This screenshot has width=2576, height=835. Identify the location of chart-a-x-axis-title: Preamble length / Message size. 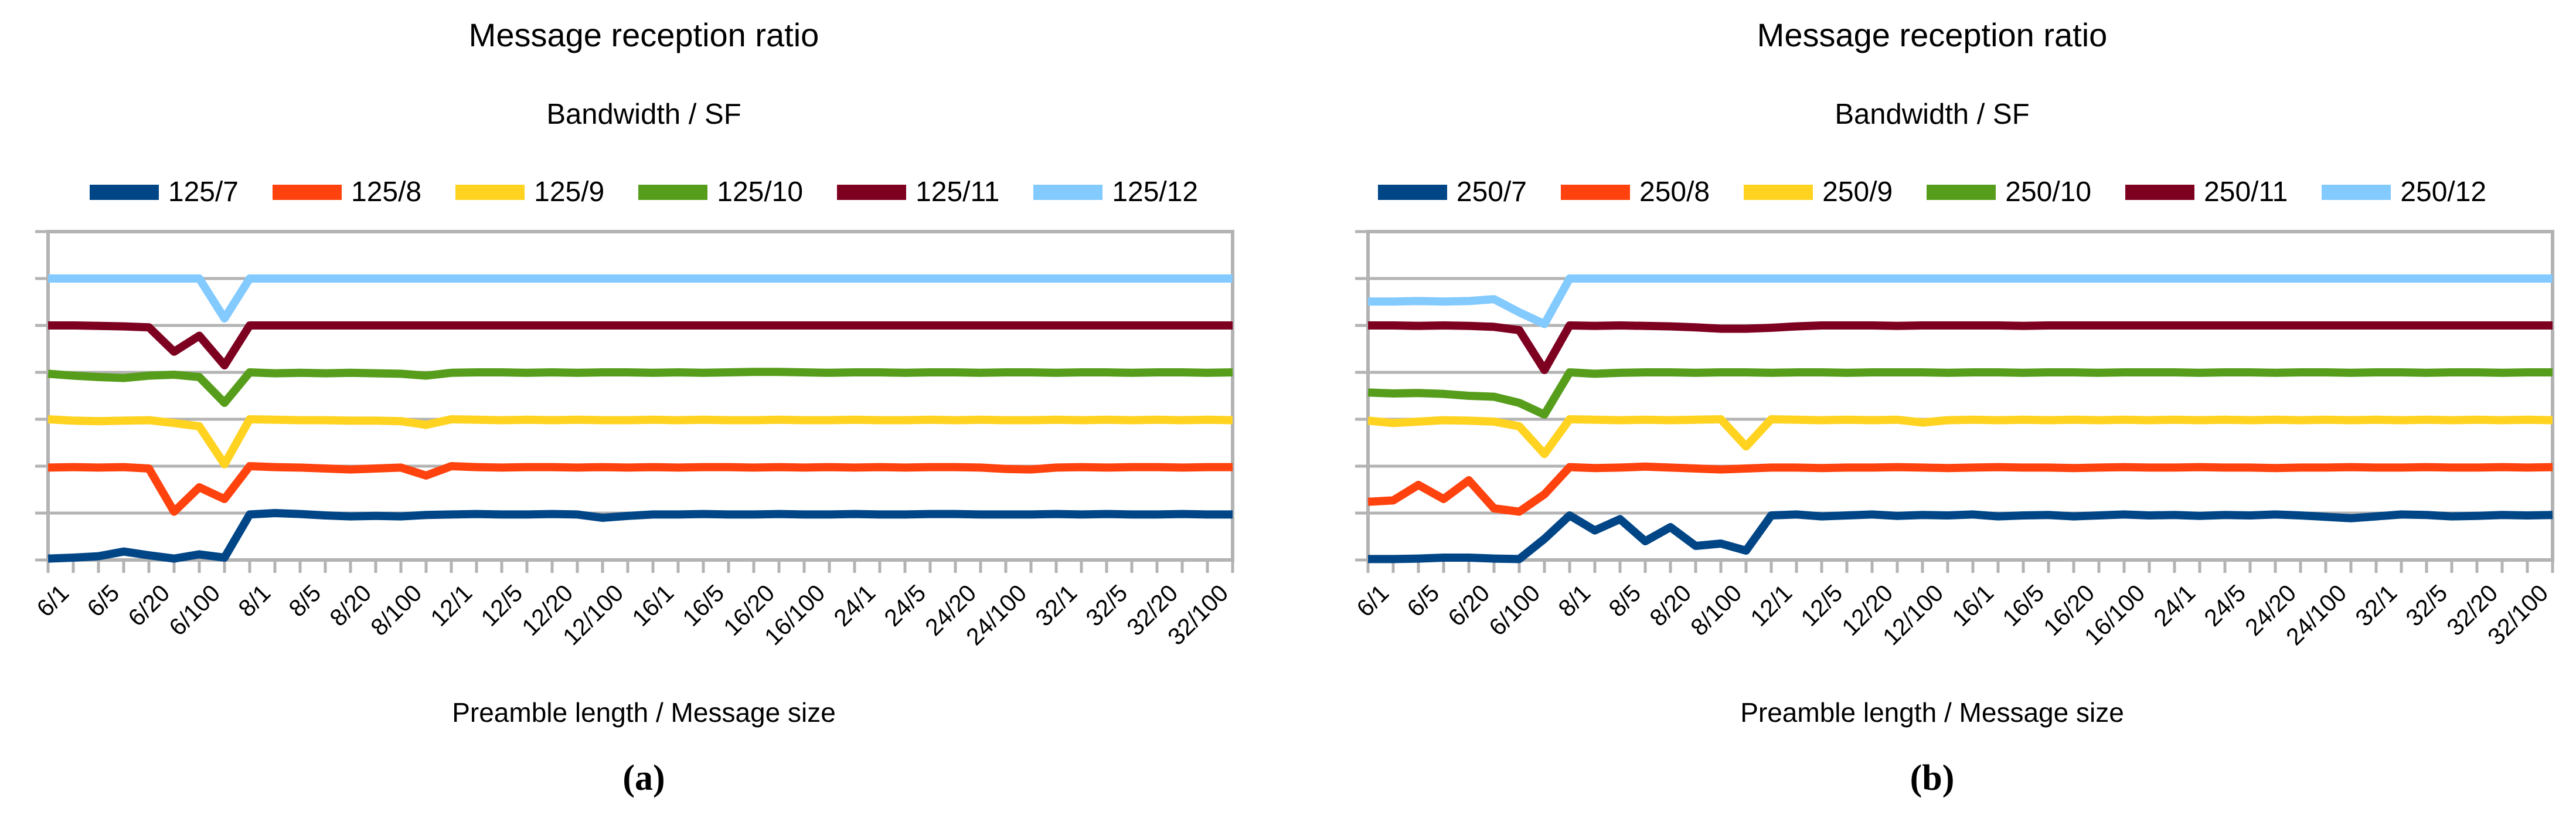
(644, 712).